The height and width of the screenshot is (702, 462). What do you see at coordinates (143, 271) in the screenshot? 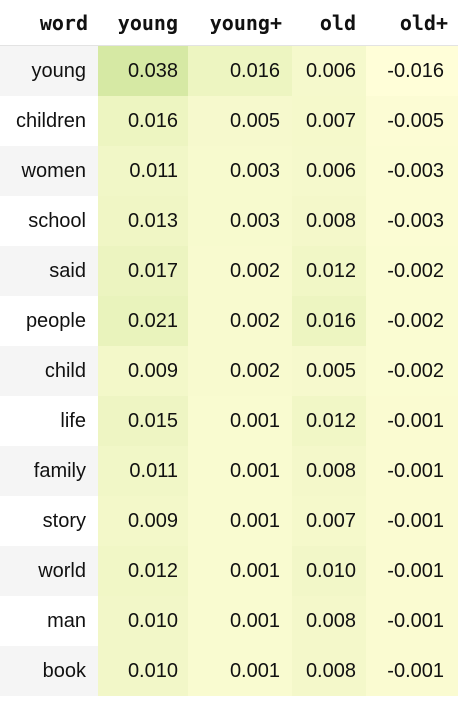
I see `young-cell: 0.017` at bounding box center [143, 271].